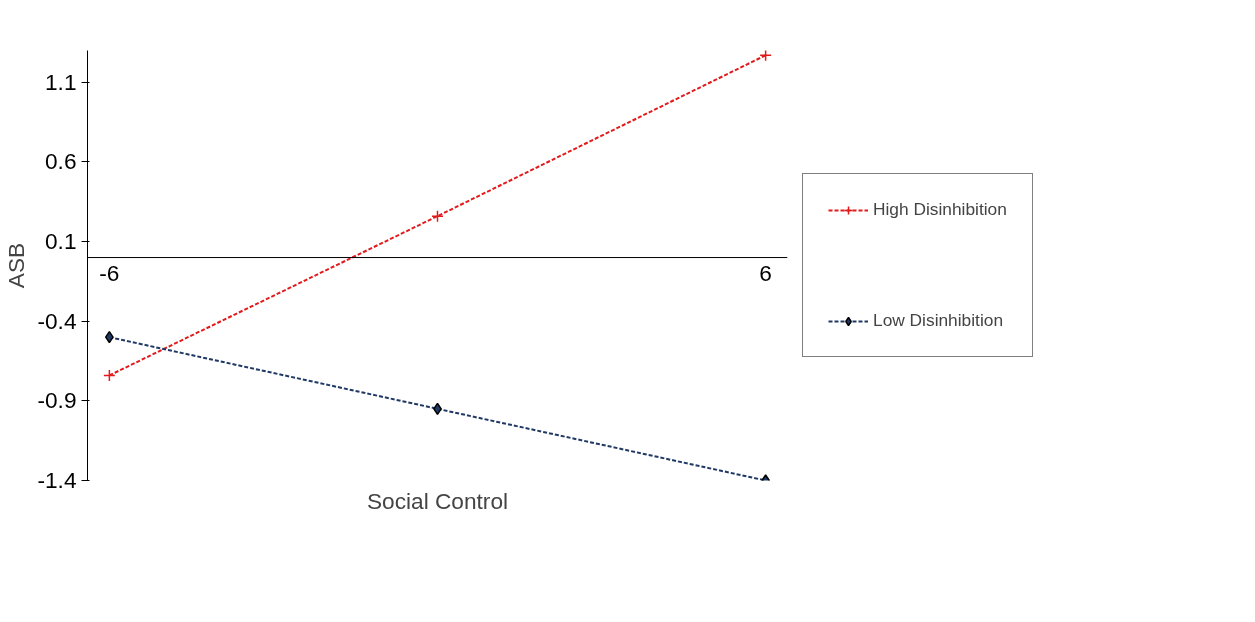 The image size is (1255, 622). What do you see at coordinates (765, 272) in the screenshot?
I see `x-tick-label: 6` at bounding box center [765, 272].